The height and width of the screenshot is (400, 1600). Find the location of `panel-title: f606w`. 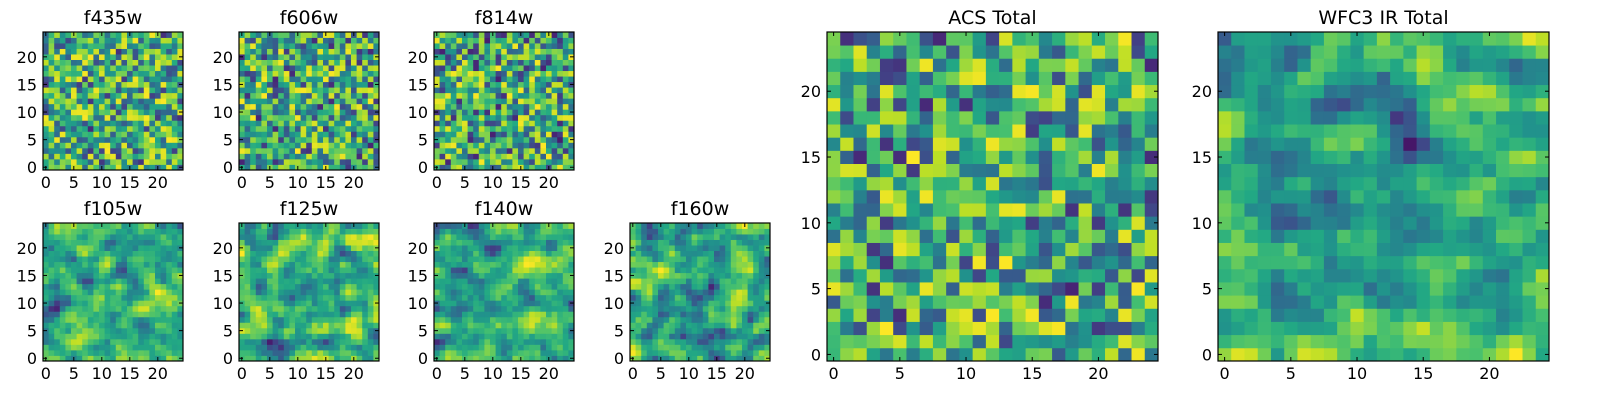

panel-title: f606w is located at coordinates (309, 18).